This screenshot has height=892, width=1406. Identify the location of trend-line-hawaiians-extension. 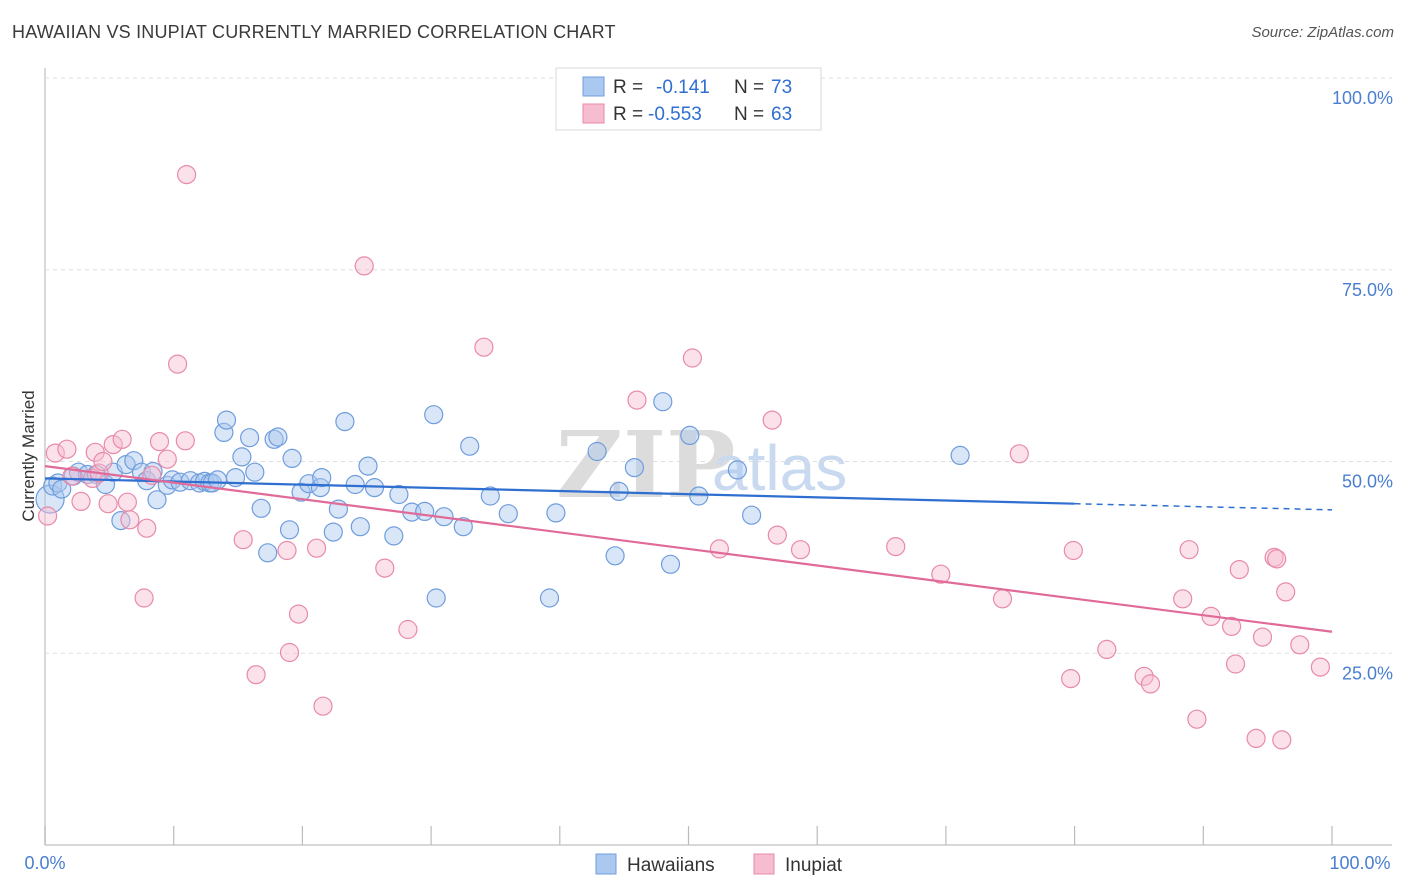
(1203, 506).